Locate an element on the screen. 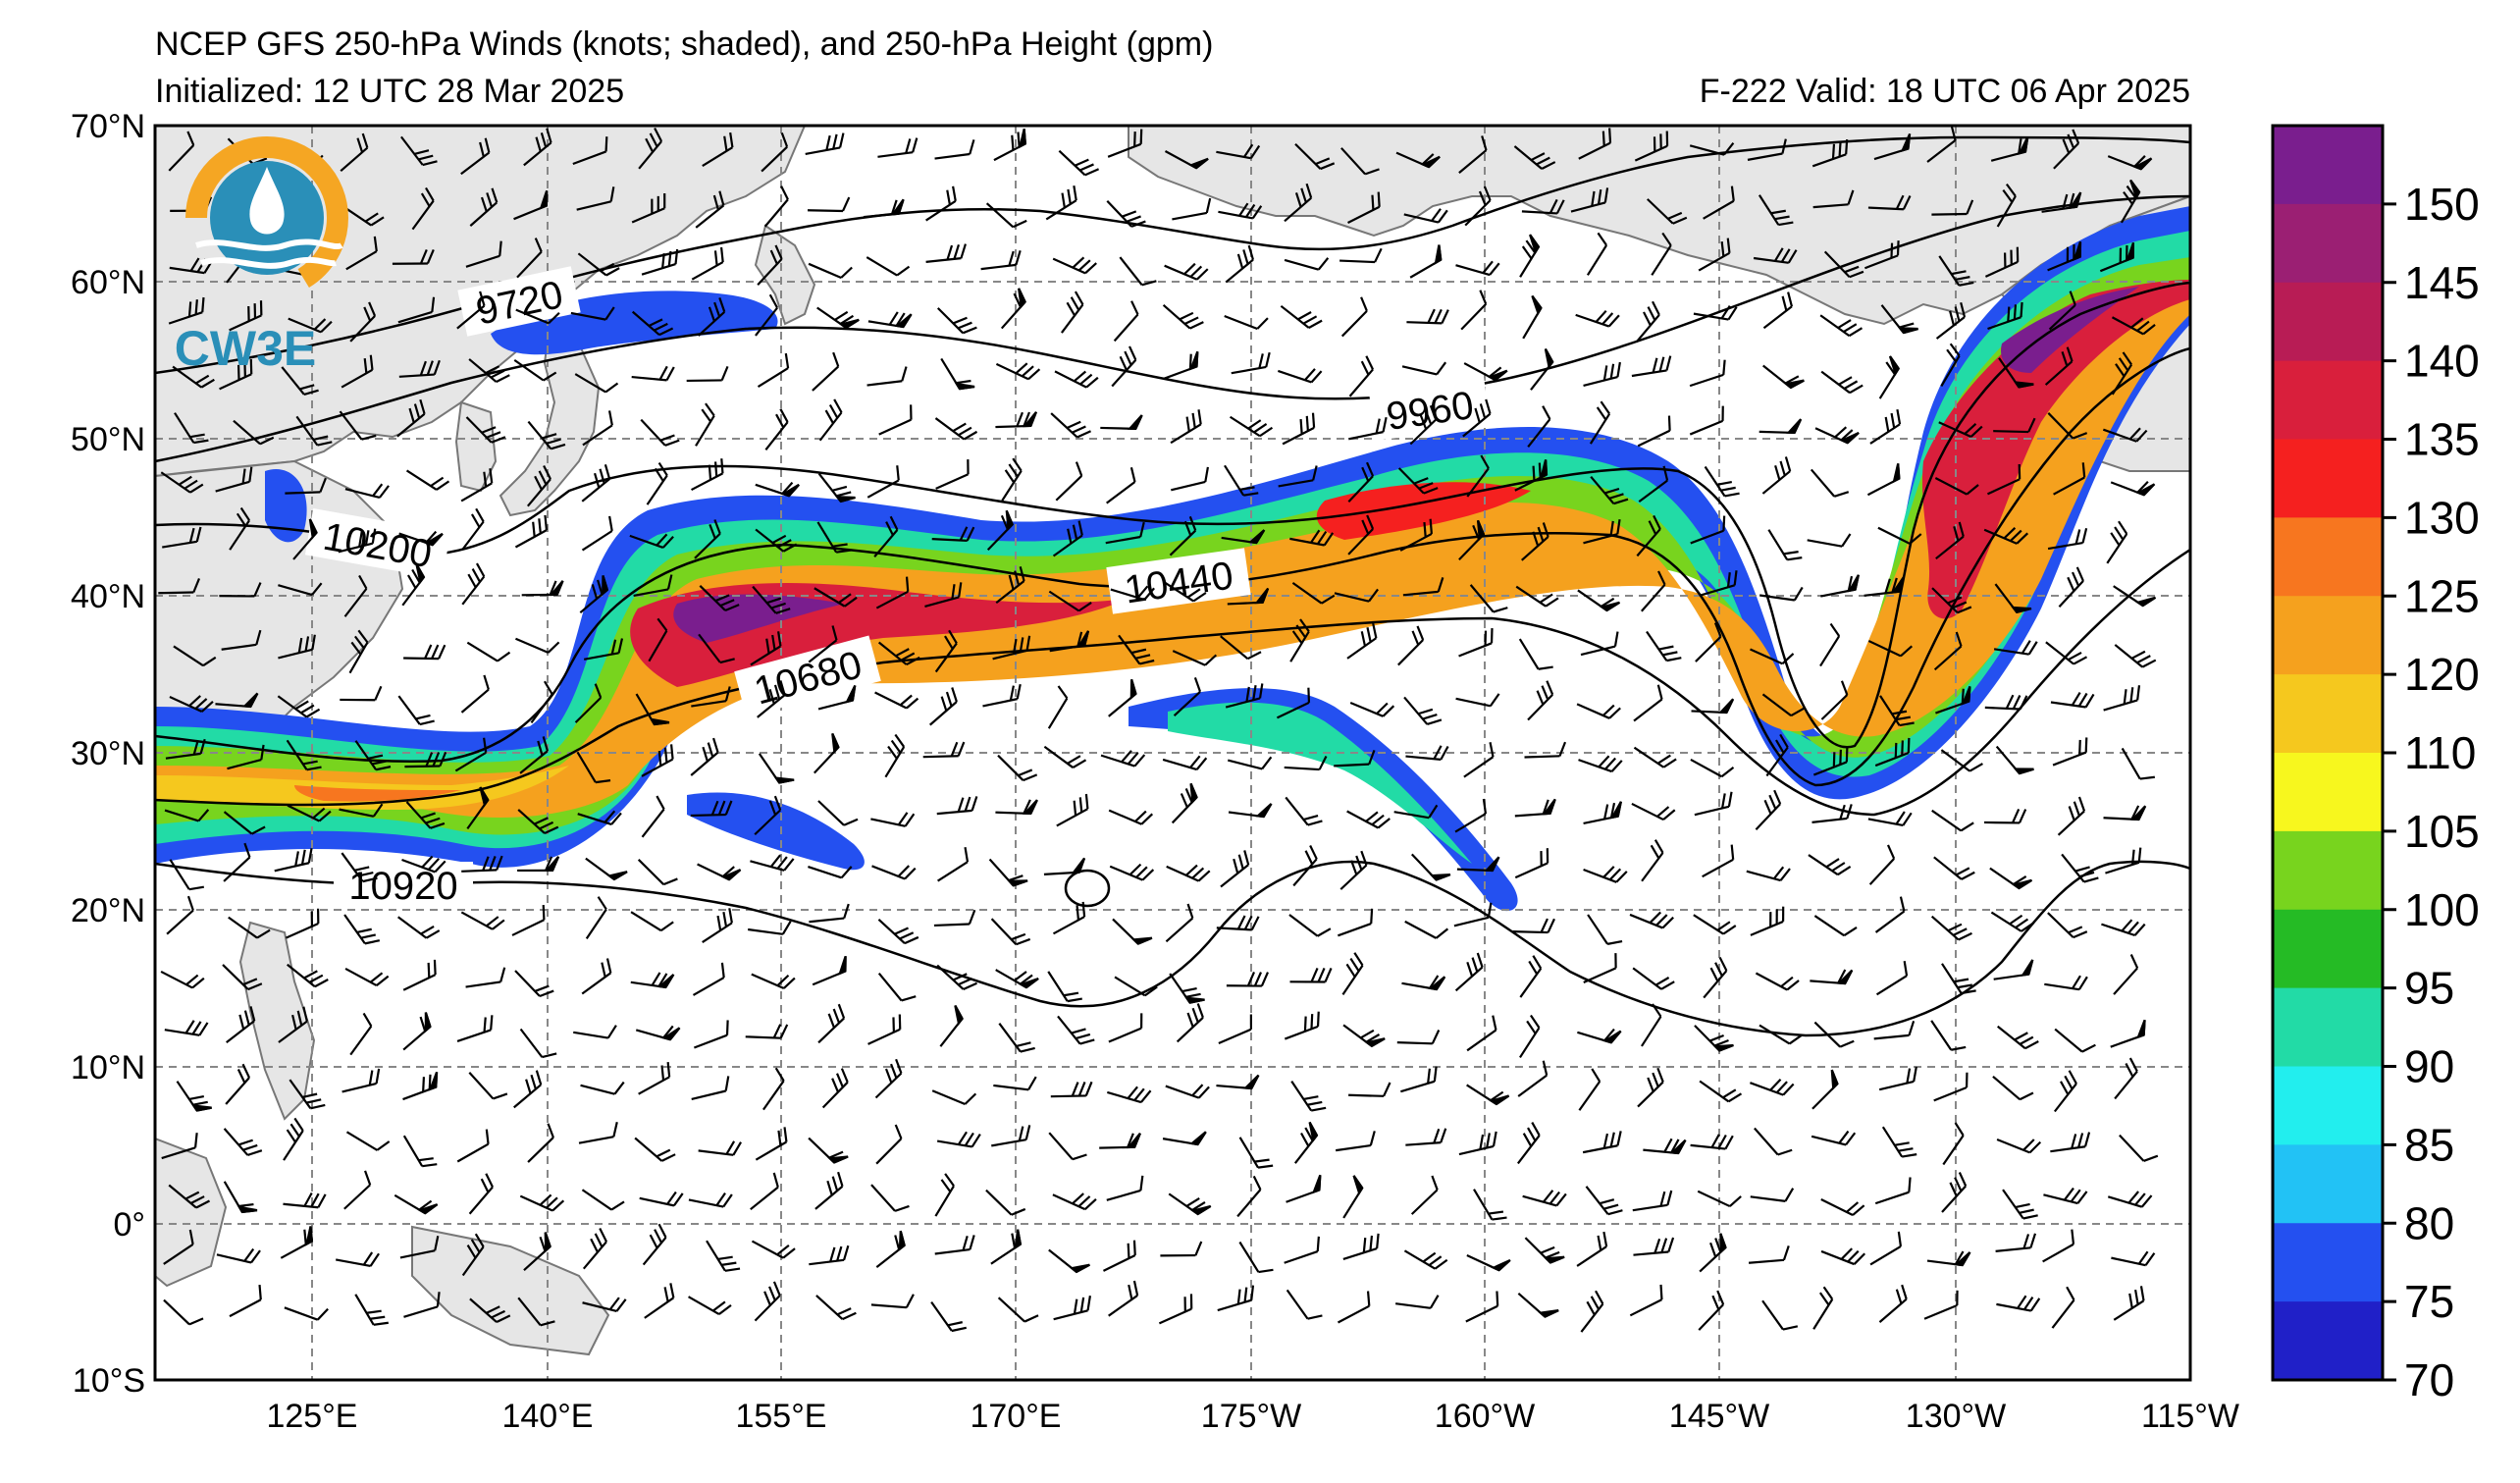 The image size is (2520, 1483). lat-label-40n: 40°N is located at coordinates (108, 596).